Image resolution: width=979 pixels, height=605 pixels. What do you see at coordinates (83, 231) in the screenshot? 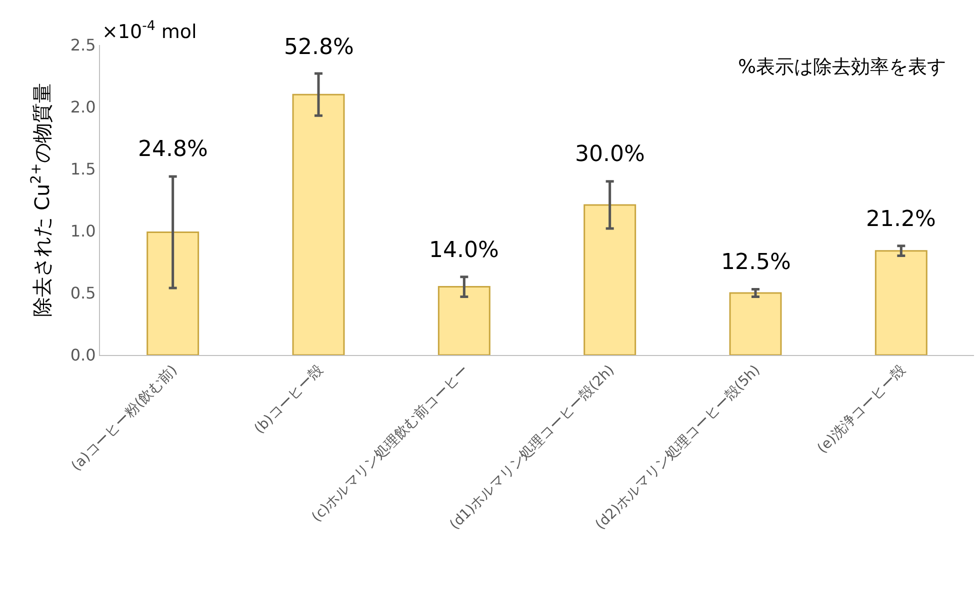
I see `y-tick-label: 1.0` at bounding box center [83, 231].